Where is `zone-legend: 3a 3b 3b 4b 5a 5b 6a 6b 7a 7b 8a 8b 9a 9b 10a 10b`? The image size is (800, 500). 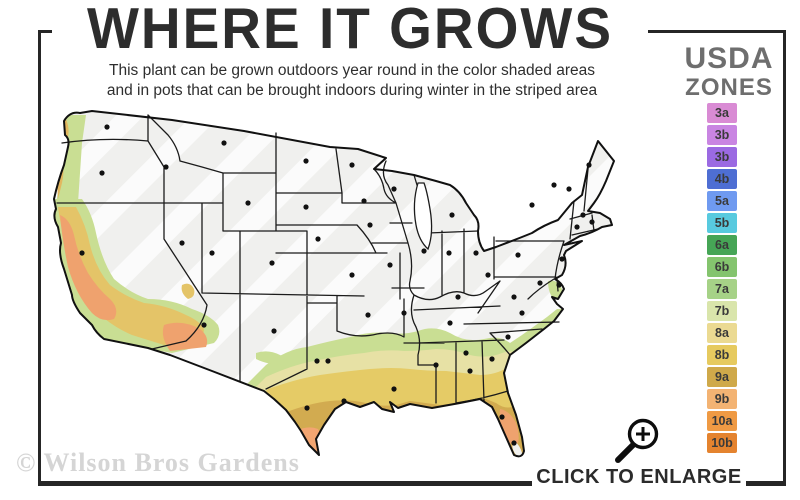
zone-legend: 3a 3b 3b 4b 5a 5b 6a 6b 7a 7b 8a 8b 9a 9b 10a 10b is located at coordinates (722, 279).